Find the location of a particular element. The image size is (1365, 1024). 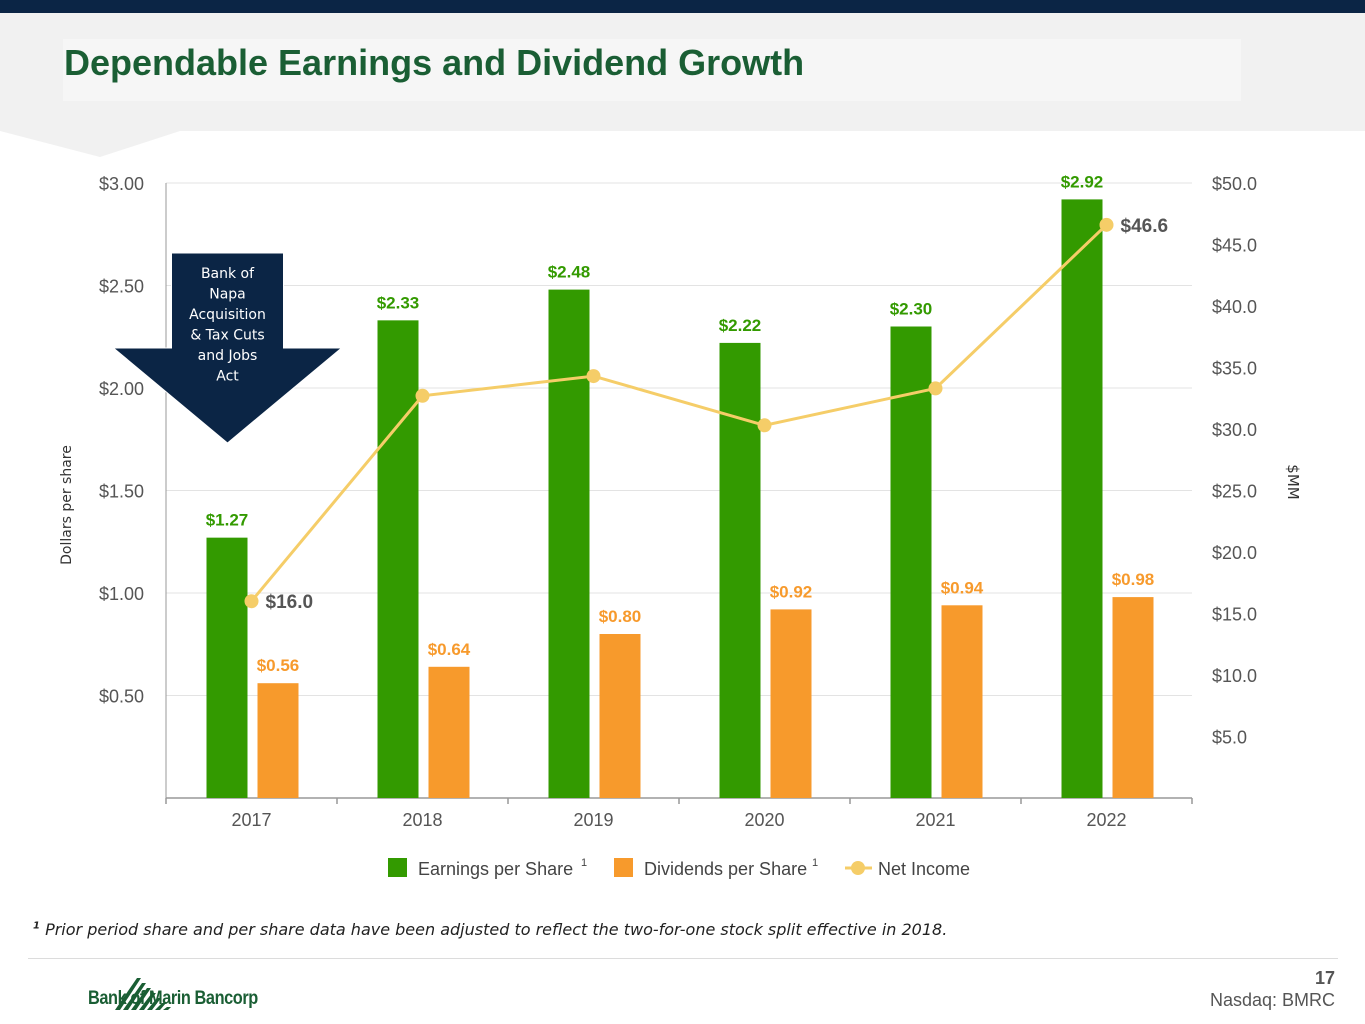

title-box is located at coordinates (652, 70).